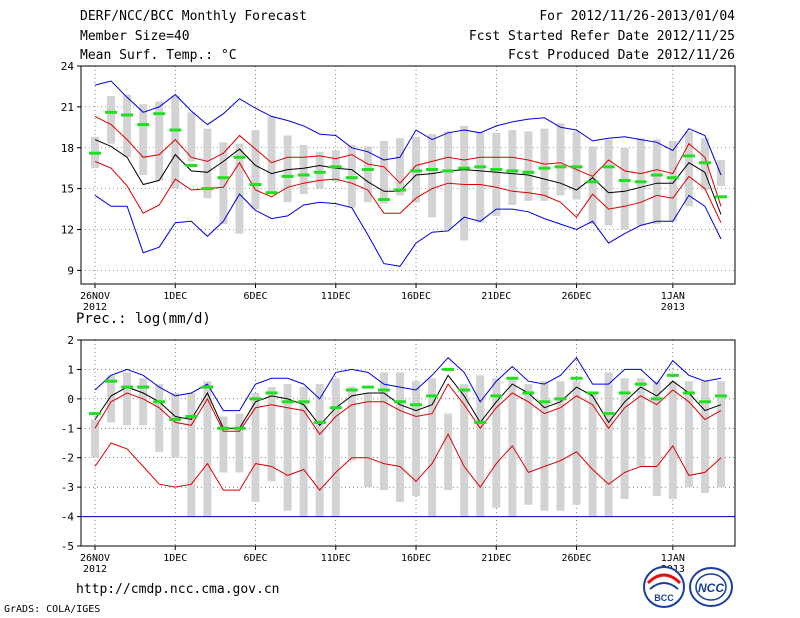 Image resolution: width=800 pixels, height=618 pixels. What do you see at coordinates (416, 296) in the screenshot?
I see `temp-xtick-label: 16DEC` at bounding box center [416, 296].